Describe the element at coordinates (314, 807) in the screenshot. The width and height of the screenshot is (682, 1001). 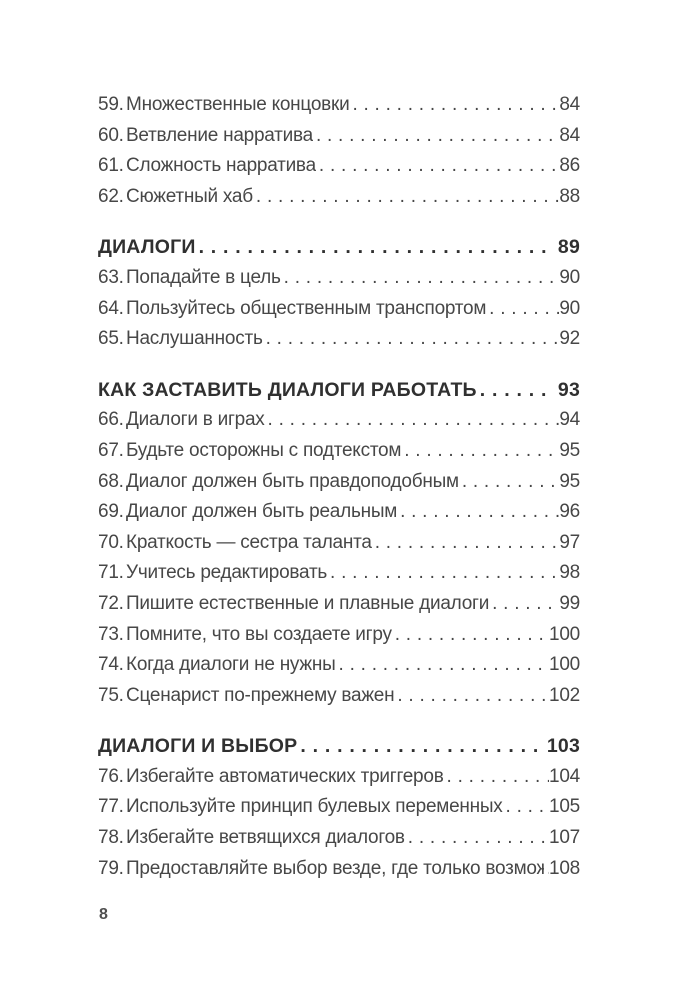
I see `entry-title: Используйте принцип булевых переменных` at that location.